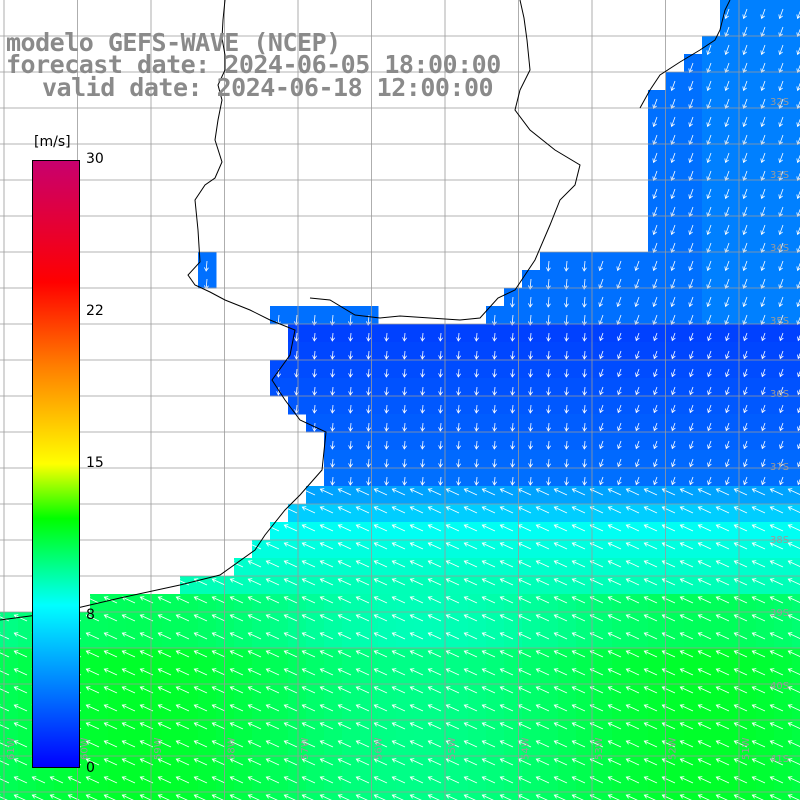  What do you see at coordinates (232, 748) in the screenshot?
I see `lon-label: 58W` at bounding box center [232, 748].